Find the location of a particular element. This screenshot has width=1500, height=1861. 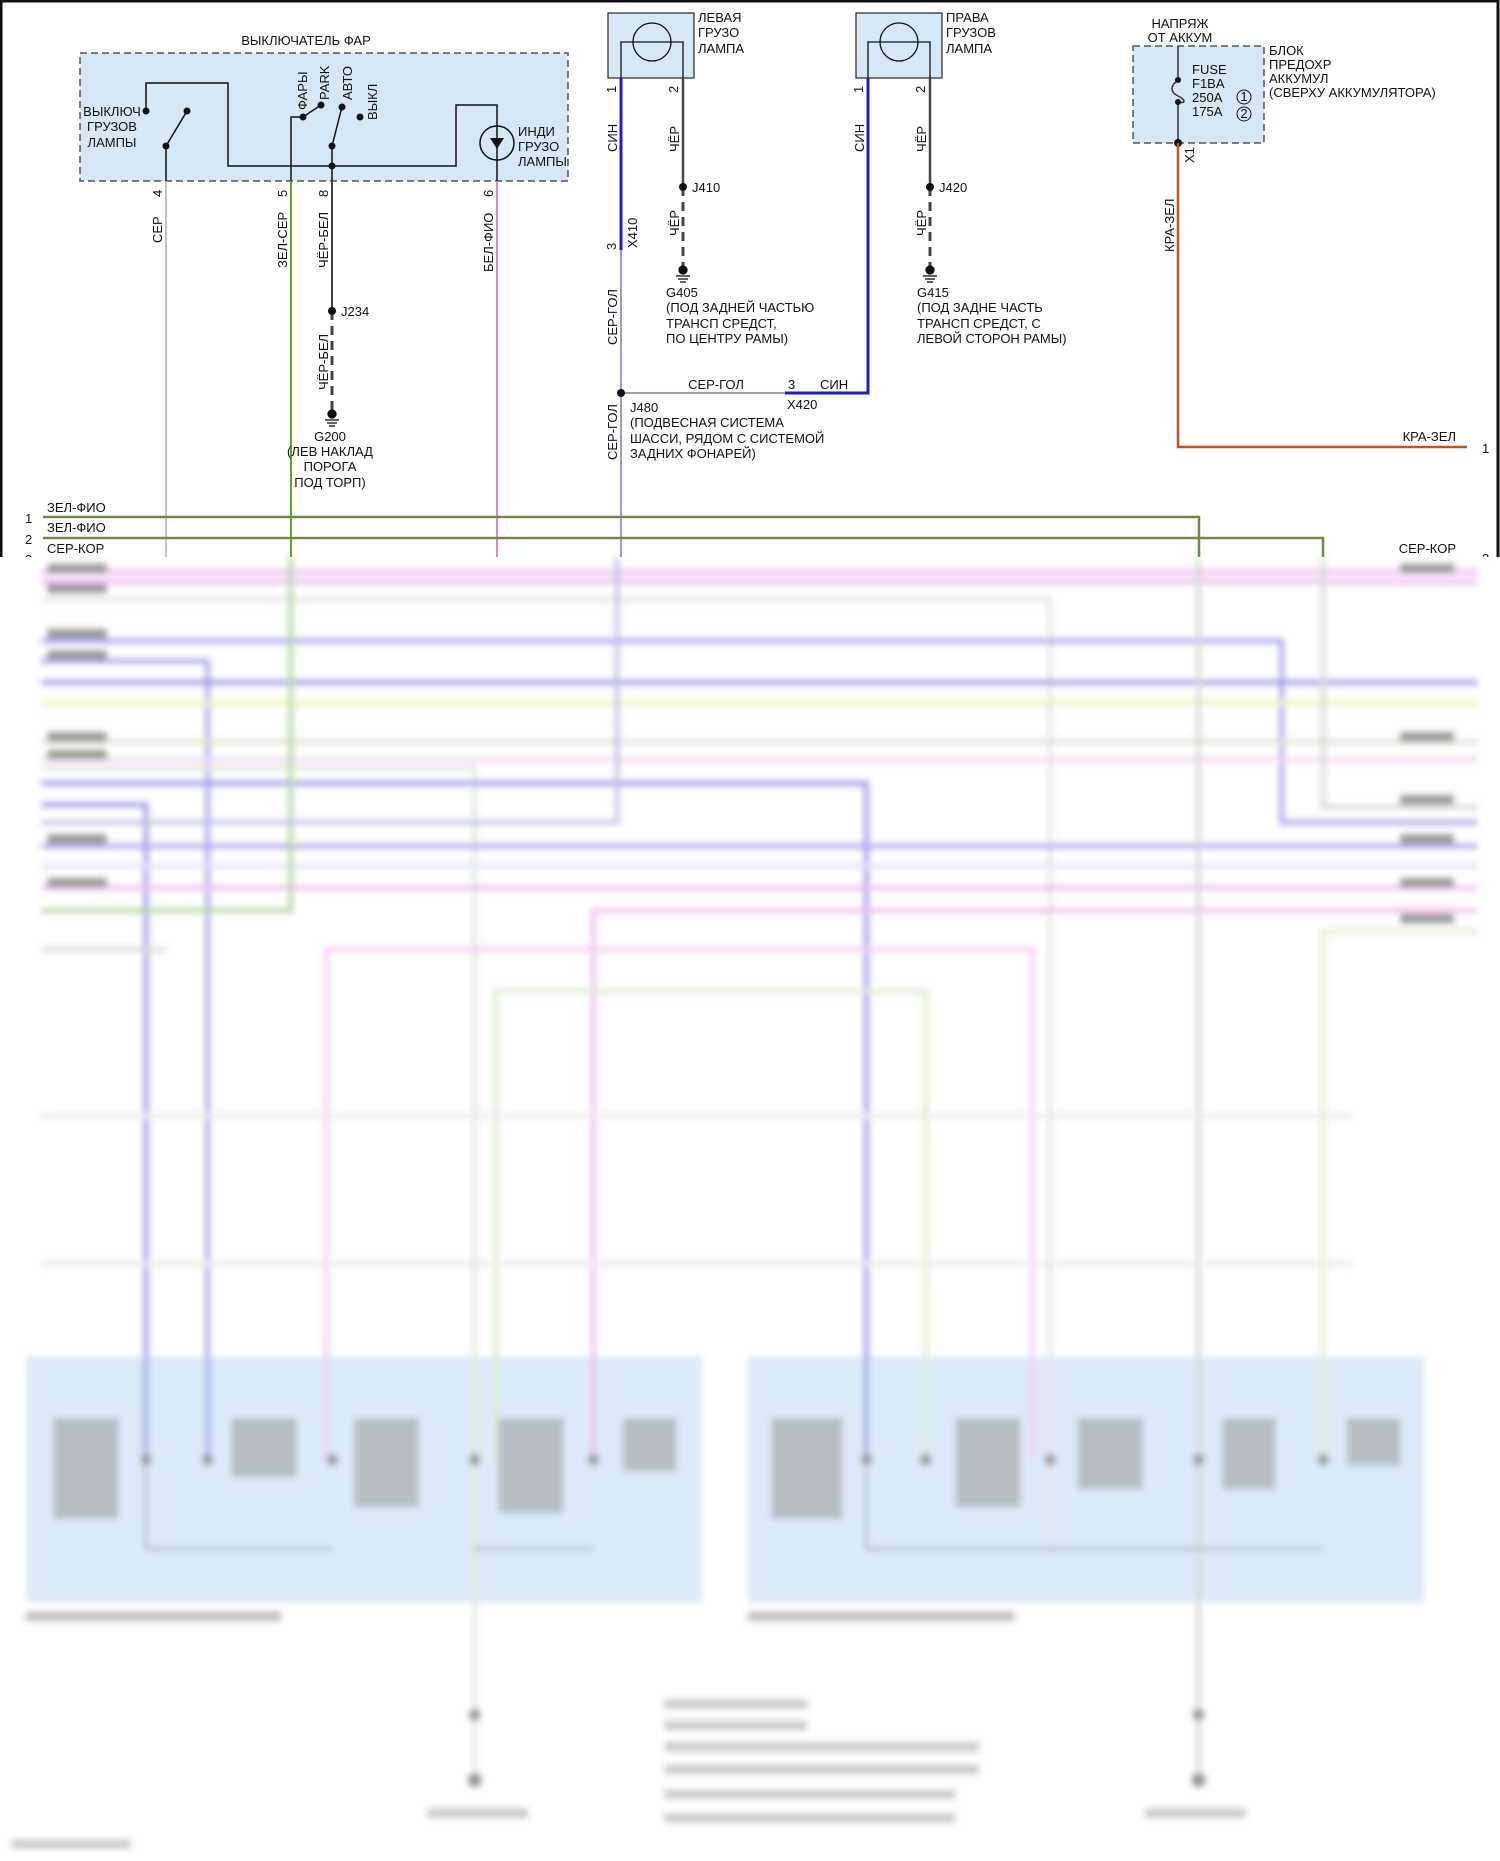

variant-marker: 2 is located at coordinates (1243, 113).